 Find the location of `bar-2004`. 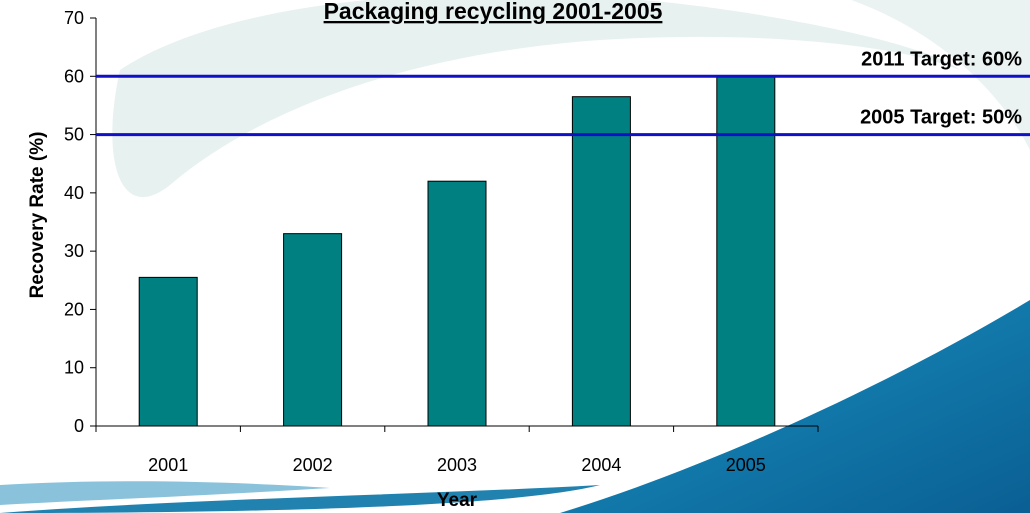

bar-2004 is located at coordinates (601, 261).